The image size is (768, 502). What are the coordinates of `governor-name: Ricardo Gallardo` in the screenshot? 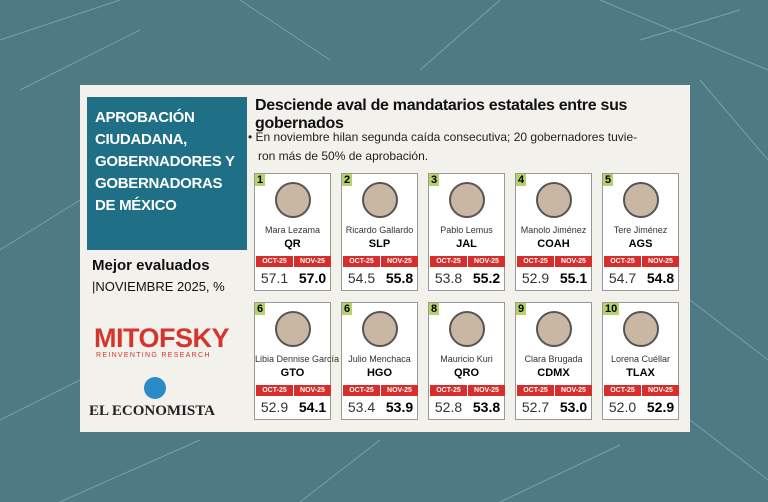 It's located at (379, 230).